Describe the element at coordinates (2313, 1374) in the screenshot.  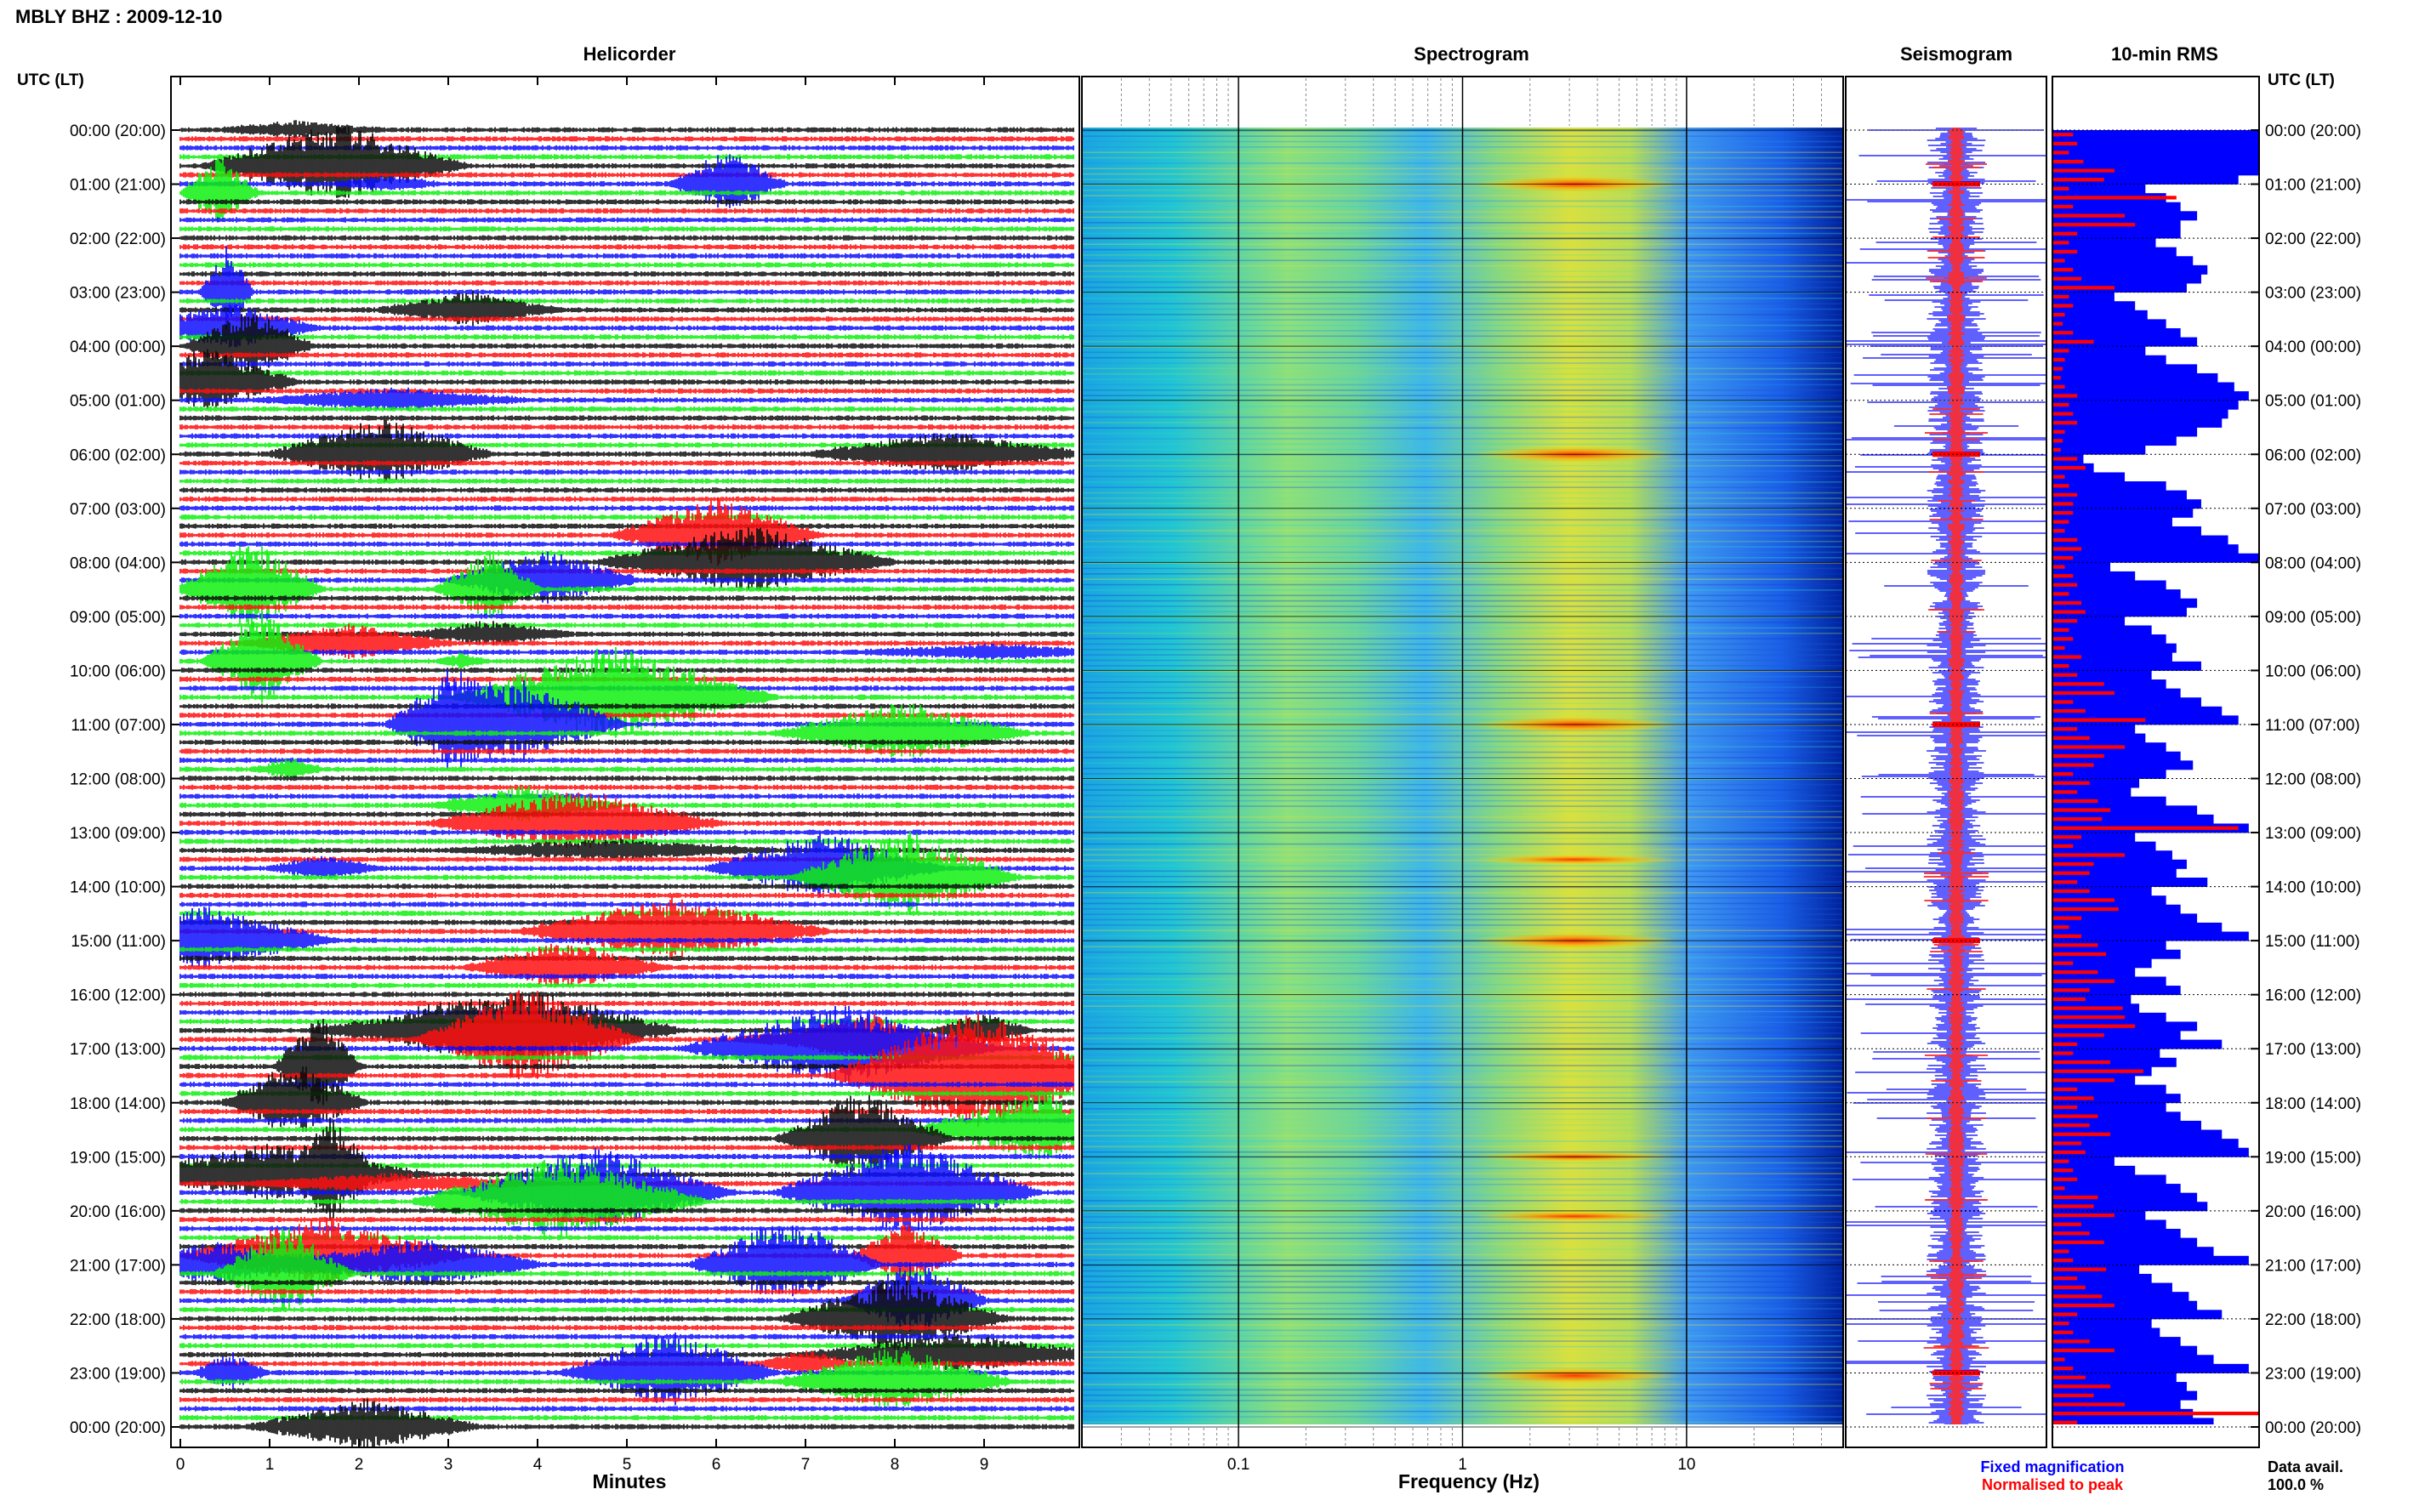
I see `time-tick-label: 23:00 (19:00)` at that location.